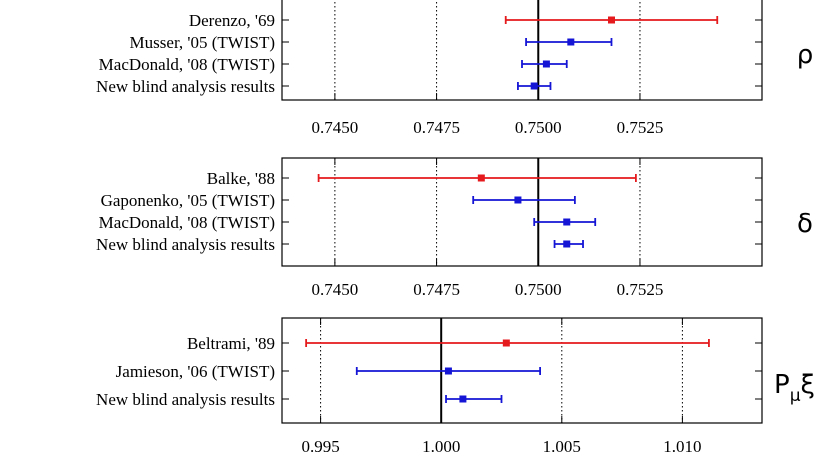  What do you see at coordinates (231, 343) in the screenshot?
I see `measurement-label: Beltrami, '89` at bounding box center [231, 343].